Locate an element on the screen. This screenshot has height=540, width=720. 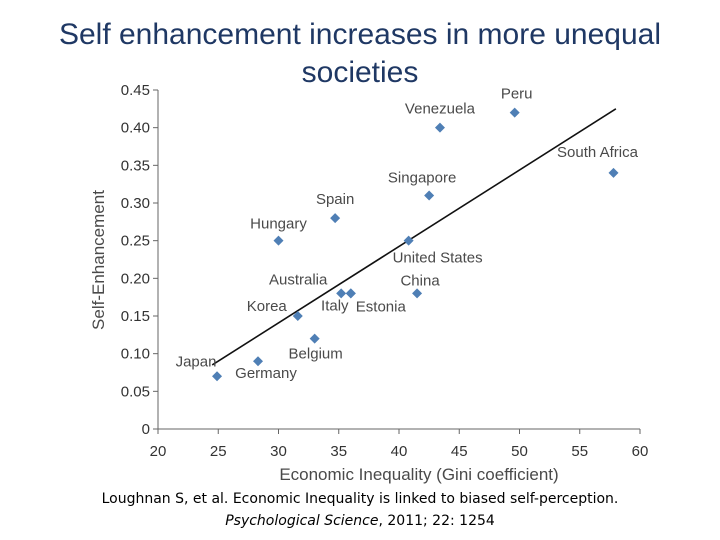
y-tick-label: 0.20 is located at coordinates (135, 278).